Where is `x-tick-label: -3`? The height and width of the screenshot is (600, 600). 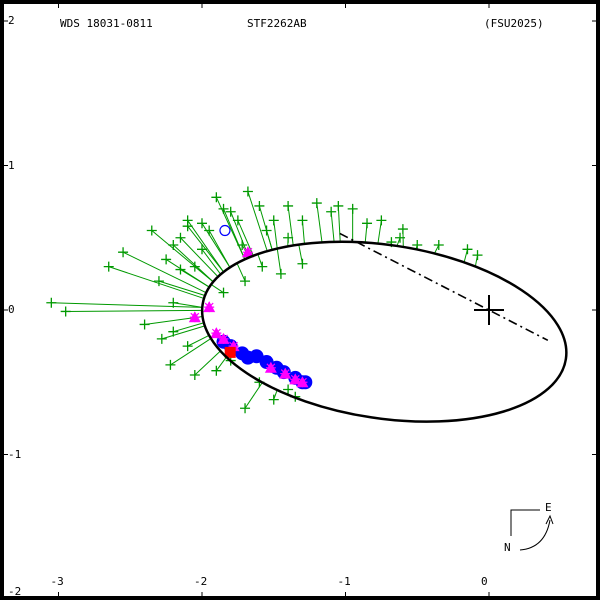 x-tick-label: -3 is located at coordinates (57, 581).